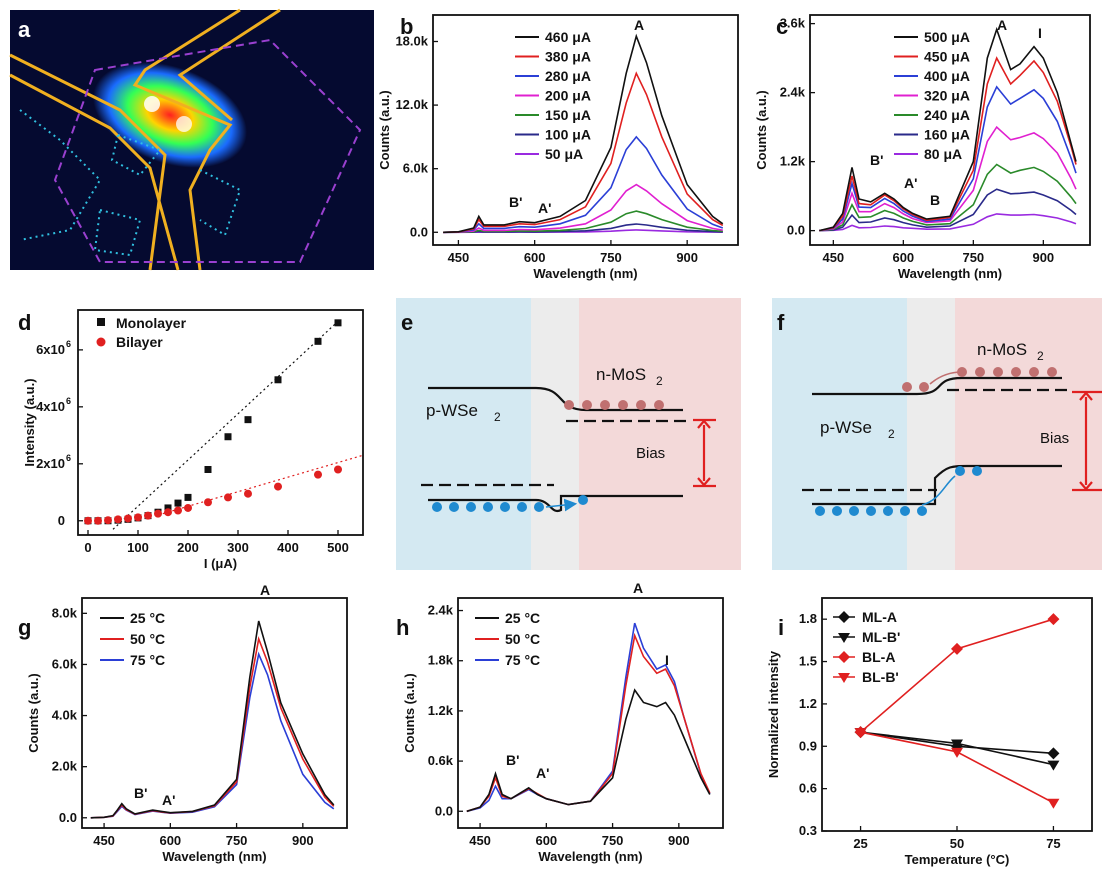 The height and width of the screenshot is (871, 1102). Describe the element at coordinates (860, 843) in the screenshot. I see `panel-i-xtick-label: 25` at that location.